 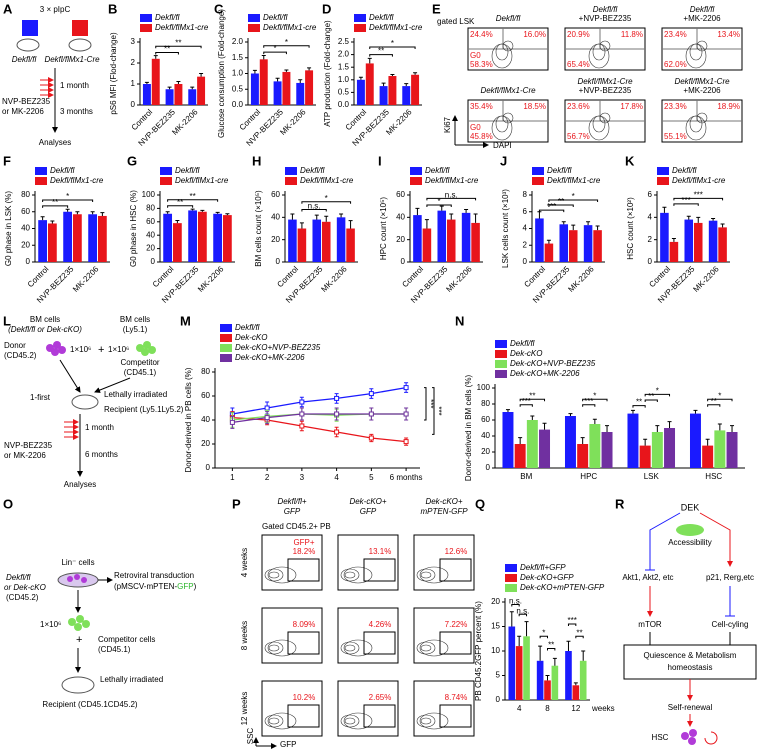 What do you see at coordinates (251, 337) in the screenshot?
I see `legend-label: Dek-cKO` at bounding box center [251, 337].